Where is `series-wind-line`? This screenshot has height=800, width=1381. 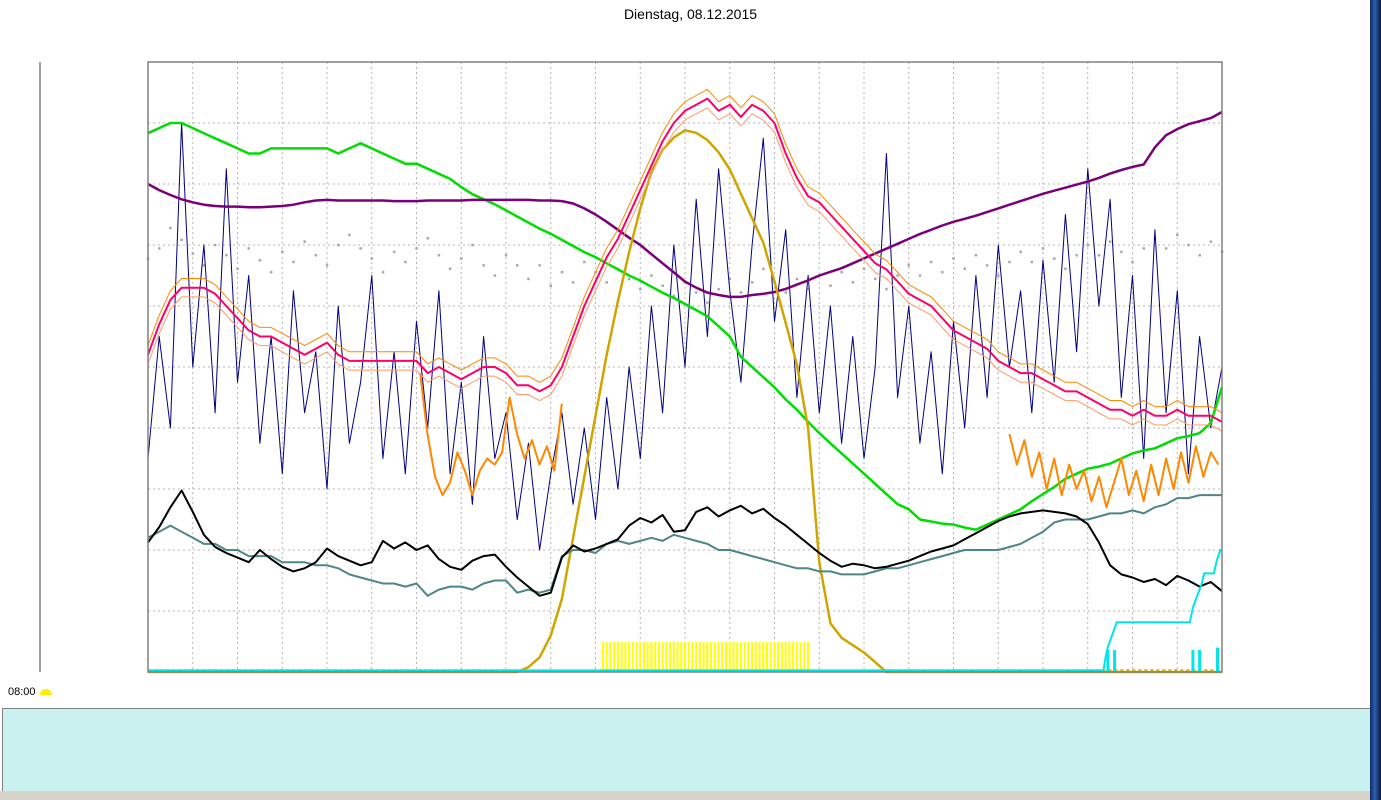
series-wind-line is located at coordinates (685, 543).